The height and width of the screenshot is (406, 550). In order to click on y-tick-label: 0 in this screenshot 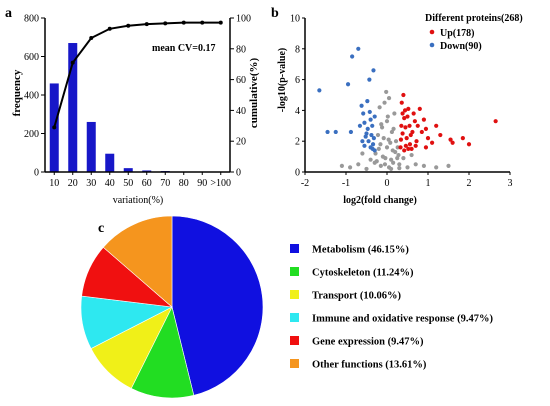, I will do `click(36, 173)`.